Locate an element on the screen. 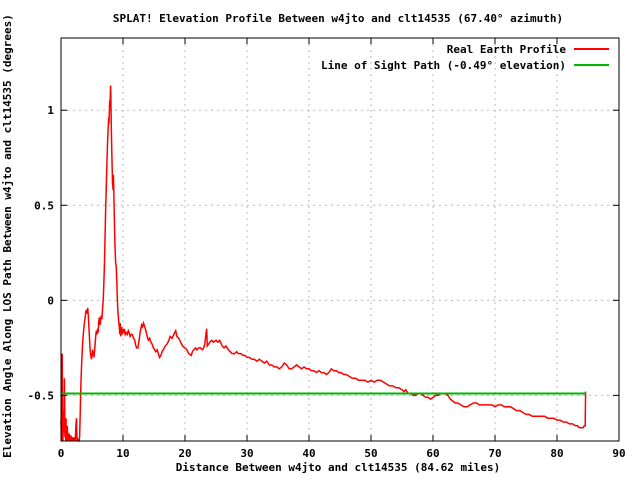 The height and width of the screenshot is (480, 640). x-tick-label-10: 10 is located at coordinates (122, 453).